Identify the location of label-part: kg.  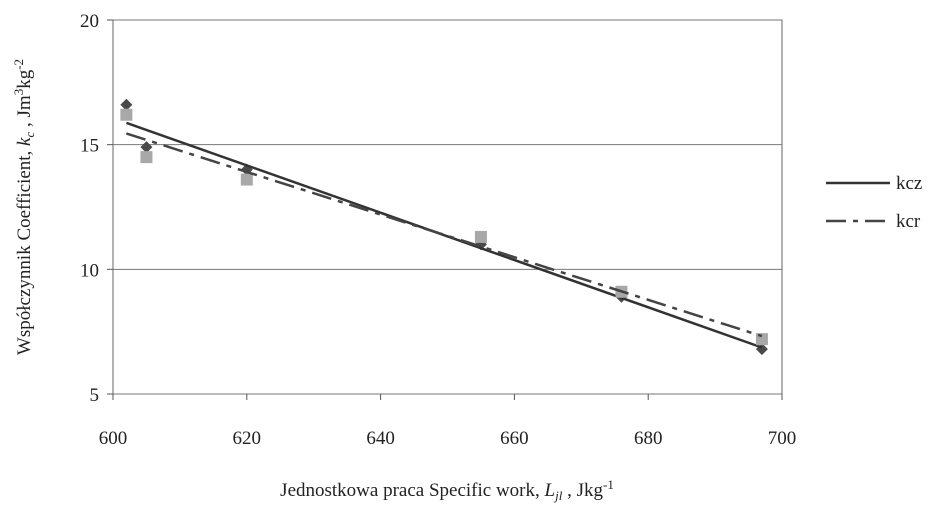
(24, 79).